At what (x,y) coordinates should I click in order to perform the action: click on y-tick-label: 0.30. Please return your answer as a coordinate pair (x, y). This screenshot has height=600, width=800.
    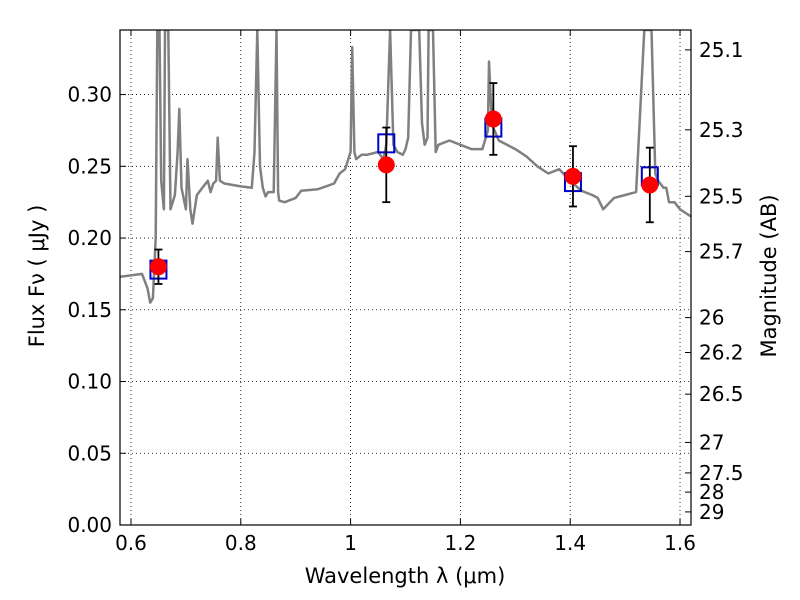
    Looking at the image, I should click on (89, 95).